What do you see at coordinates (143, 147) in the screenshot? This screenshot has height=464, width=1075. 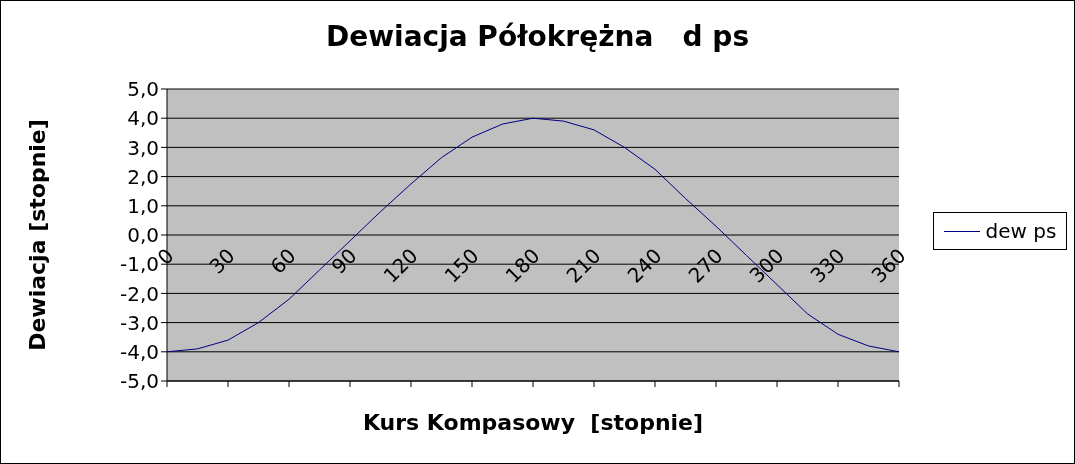 I see `y-tick-label: 3,0` at bounding box center [143, 147].